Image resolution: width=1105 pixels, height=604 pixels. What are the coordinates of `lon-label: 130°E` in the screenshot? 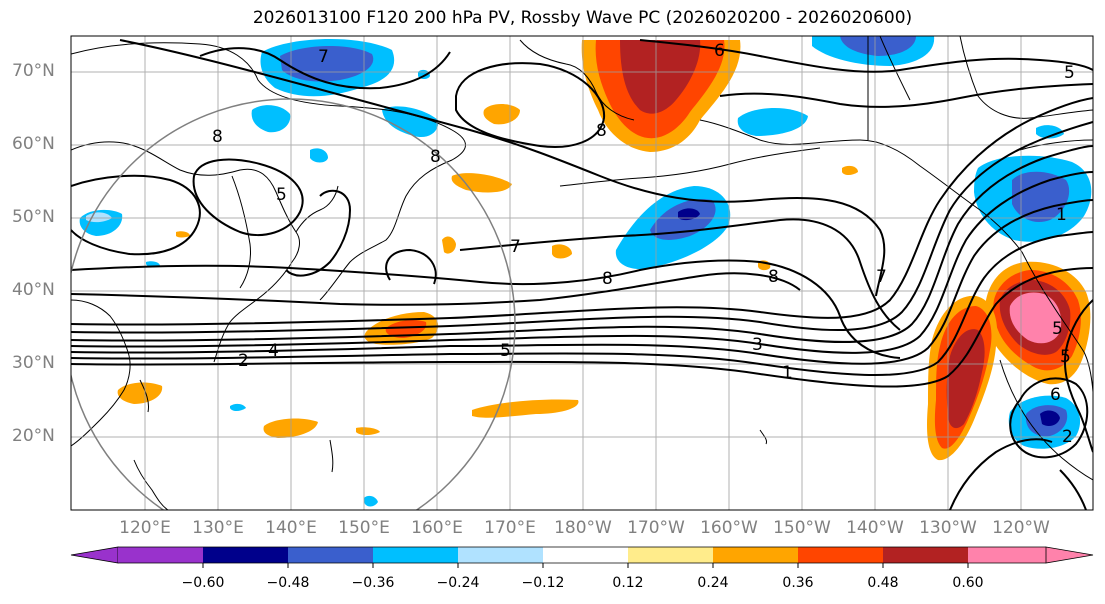 It's located at (218, 528).